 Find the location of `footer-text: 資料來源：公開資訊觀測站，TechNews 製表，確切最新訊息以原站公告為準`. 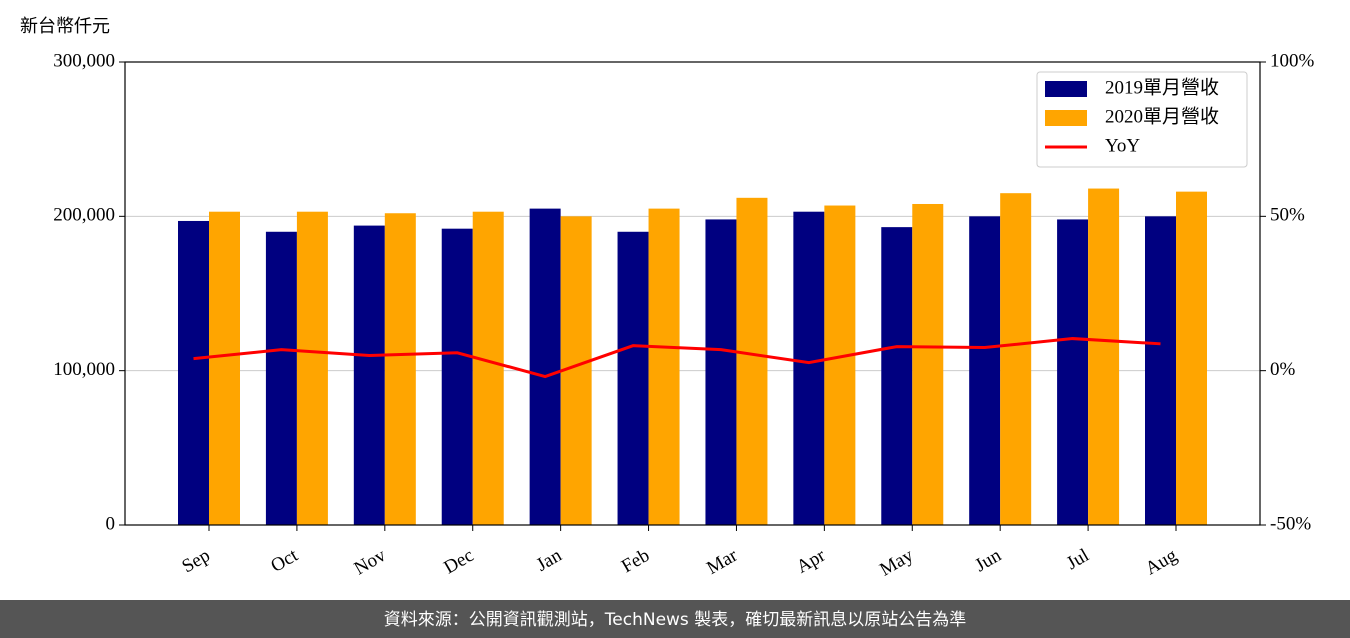

footer-text: 資料來源：公開資訊觀測站，TechNews 製表，確切最新訊息以原站公告為準 is located at coordinates (675, 620).